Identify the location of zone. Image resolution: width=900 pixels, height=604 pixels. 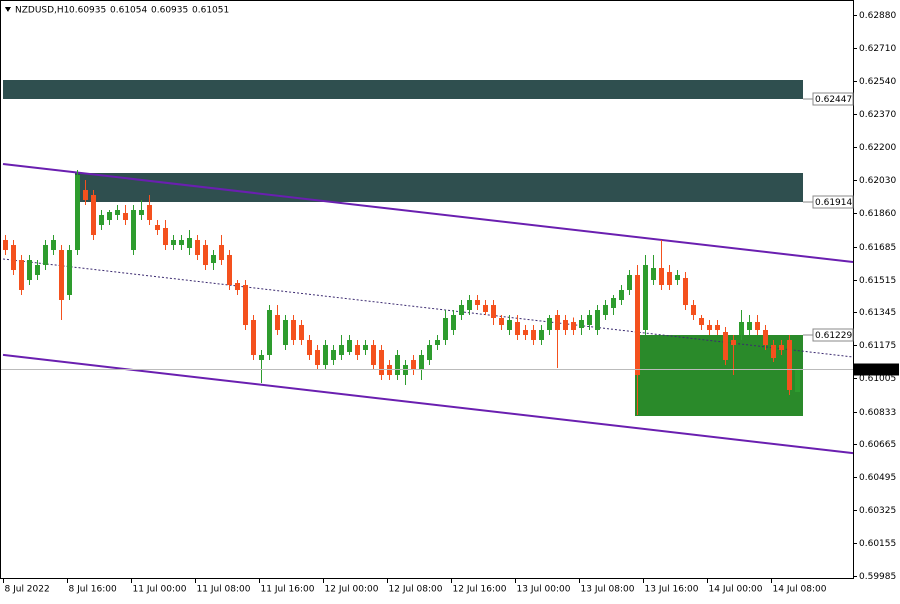
(719, 375).